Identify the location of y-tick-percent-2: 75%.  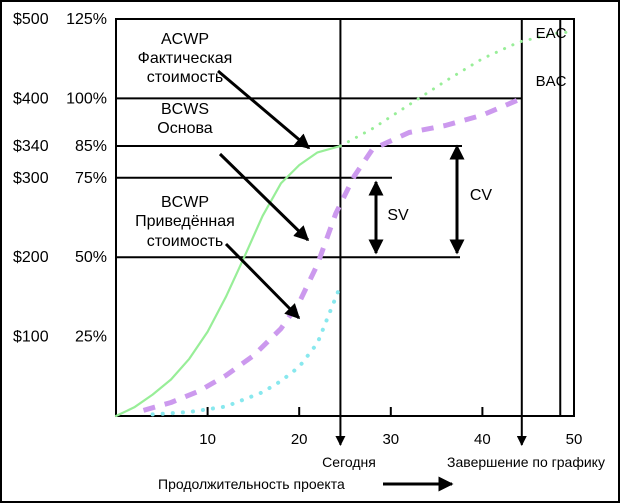
(91, 178).